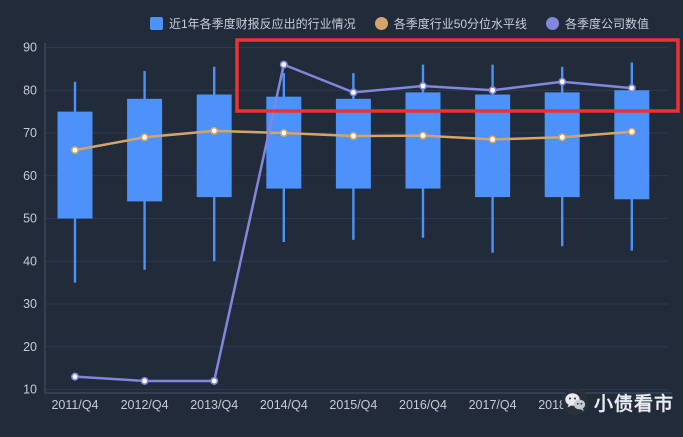 The image size is (683, 437). Describe the element at coordinates (457, 75) in the screenshot. I see `annotation-rect` at that location.